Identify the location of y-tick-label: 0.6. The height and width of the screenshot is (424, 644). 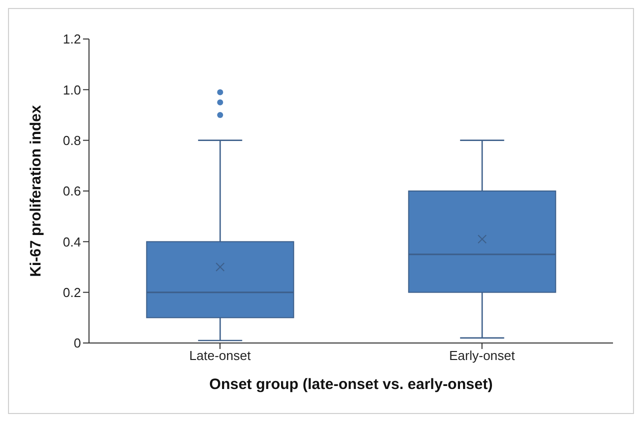
(71, 191).